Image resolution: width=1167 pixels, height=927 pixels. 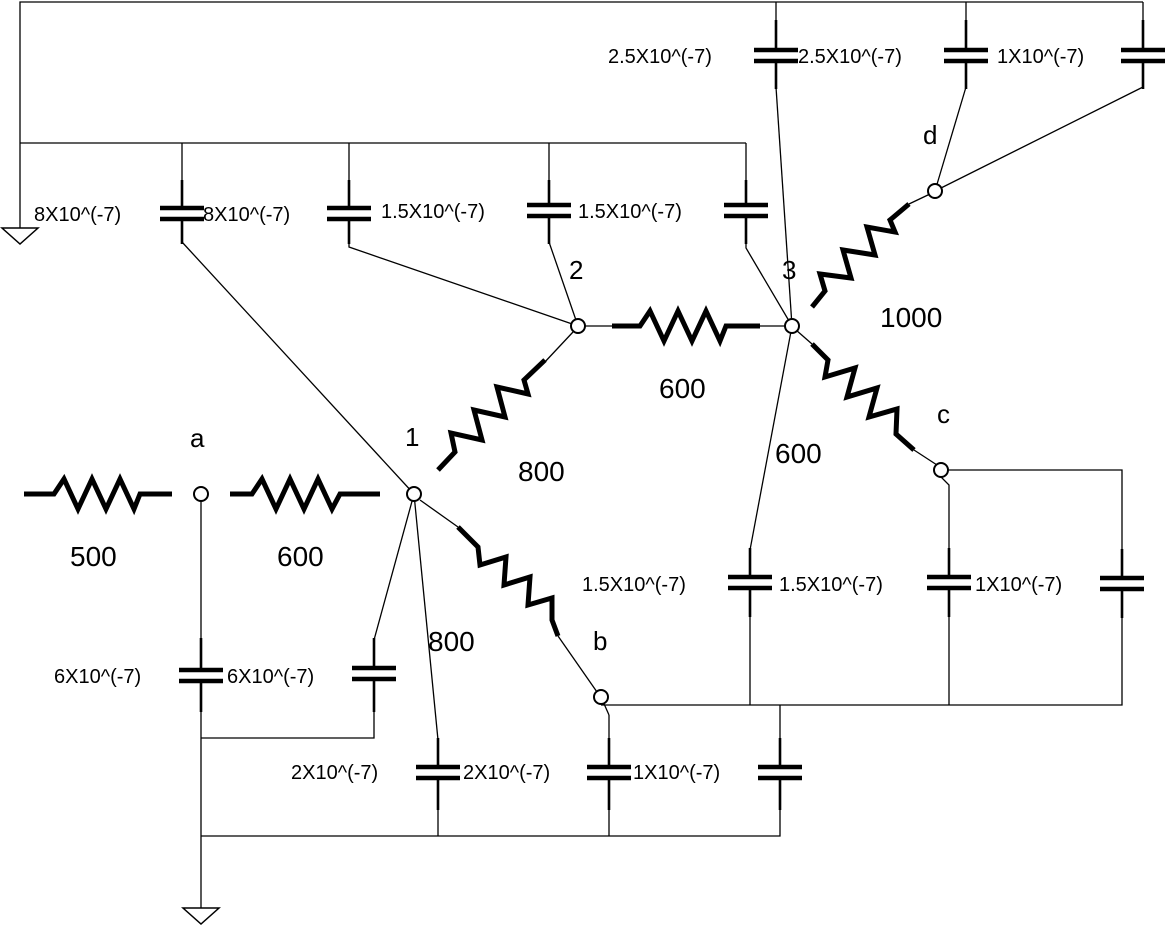 I want to click on node-label-c: c, so click(x=943, y=414).